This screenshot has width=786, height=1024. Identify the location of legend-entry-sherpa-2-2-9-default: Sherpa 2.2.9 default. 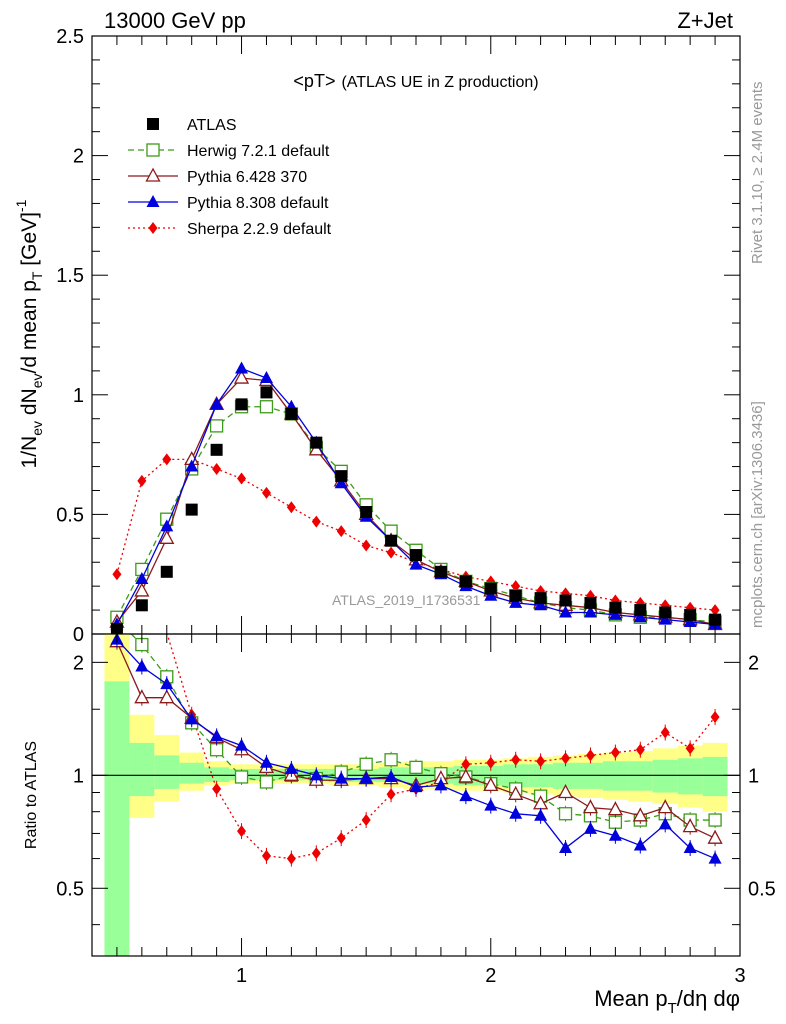
(230, 229).